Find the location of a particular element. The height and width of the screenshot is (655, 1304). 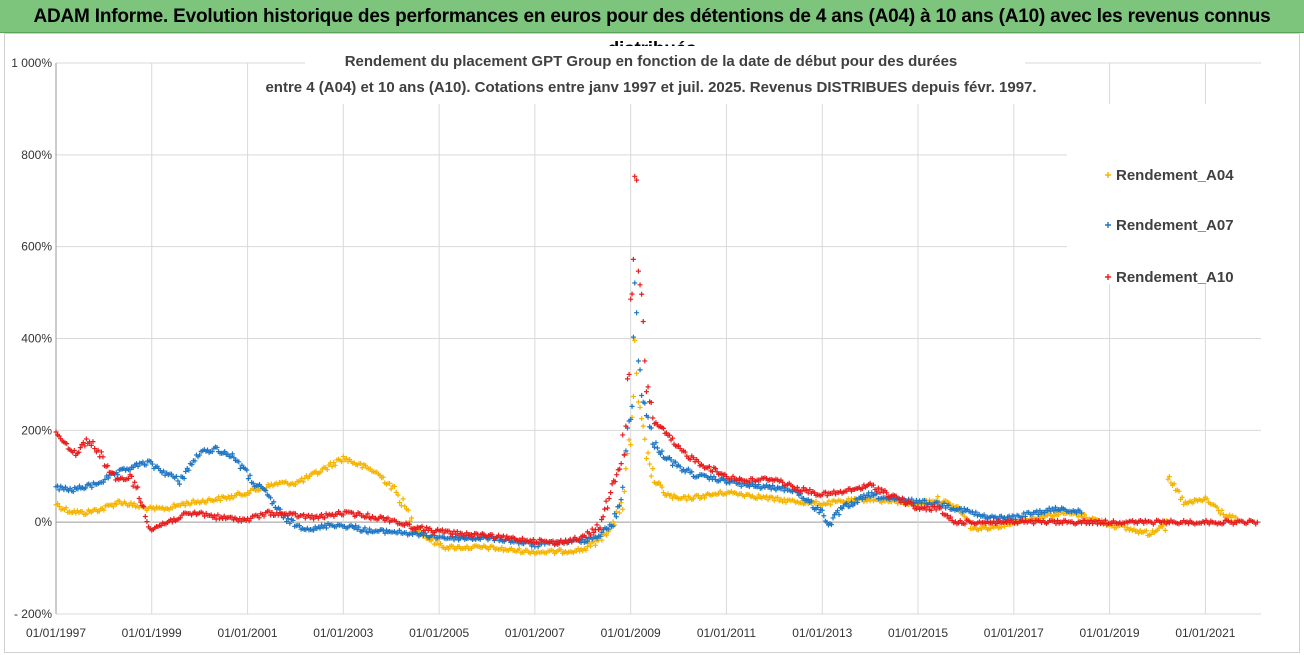

title-background is located at coordinates (665, 75).